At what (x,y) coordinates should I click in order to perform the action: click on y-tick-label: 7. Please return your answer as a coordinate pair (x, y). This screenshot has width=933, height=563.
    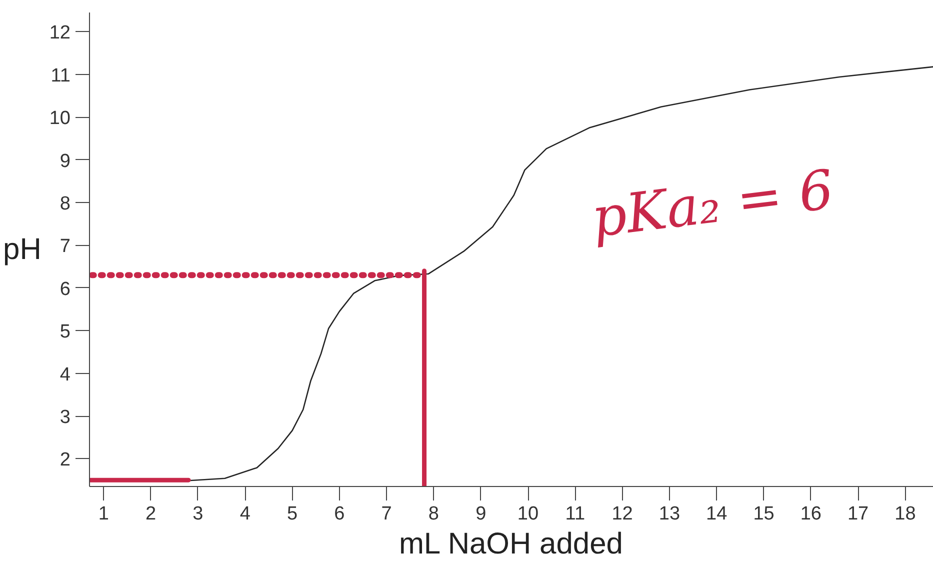
    Looking at the image, I should click on (65, 247).